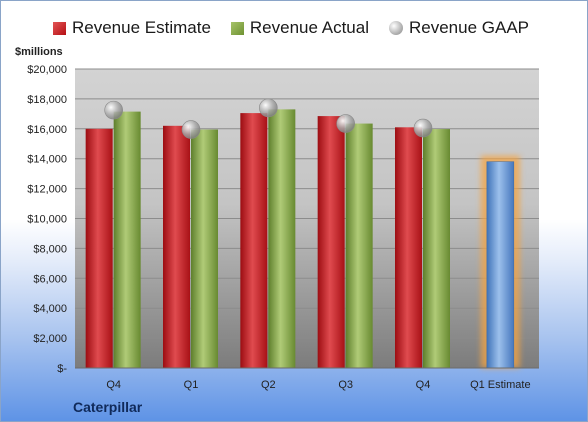 The height and width of the screenshot is (422, 588). I want to click on y-tick-label: $4,000, so click(50, 309).